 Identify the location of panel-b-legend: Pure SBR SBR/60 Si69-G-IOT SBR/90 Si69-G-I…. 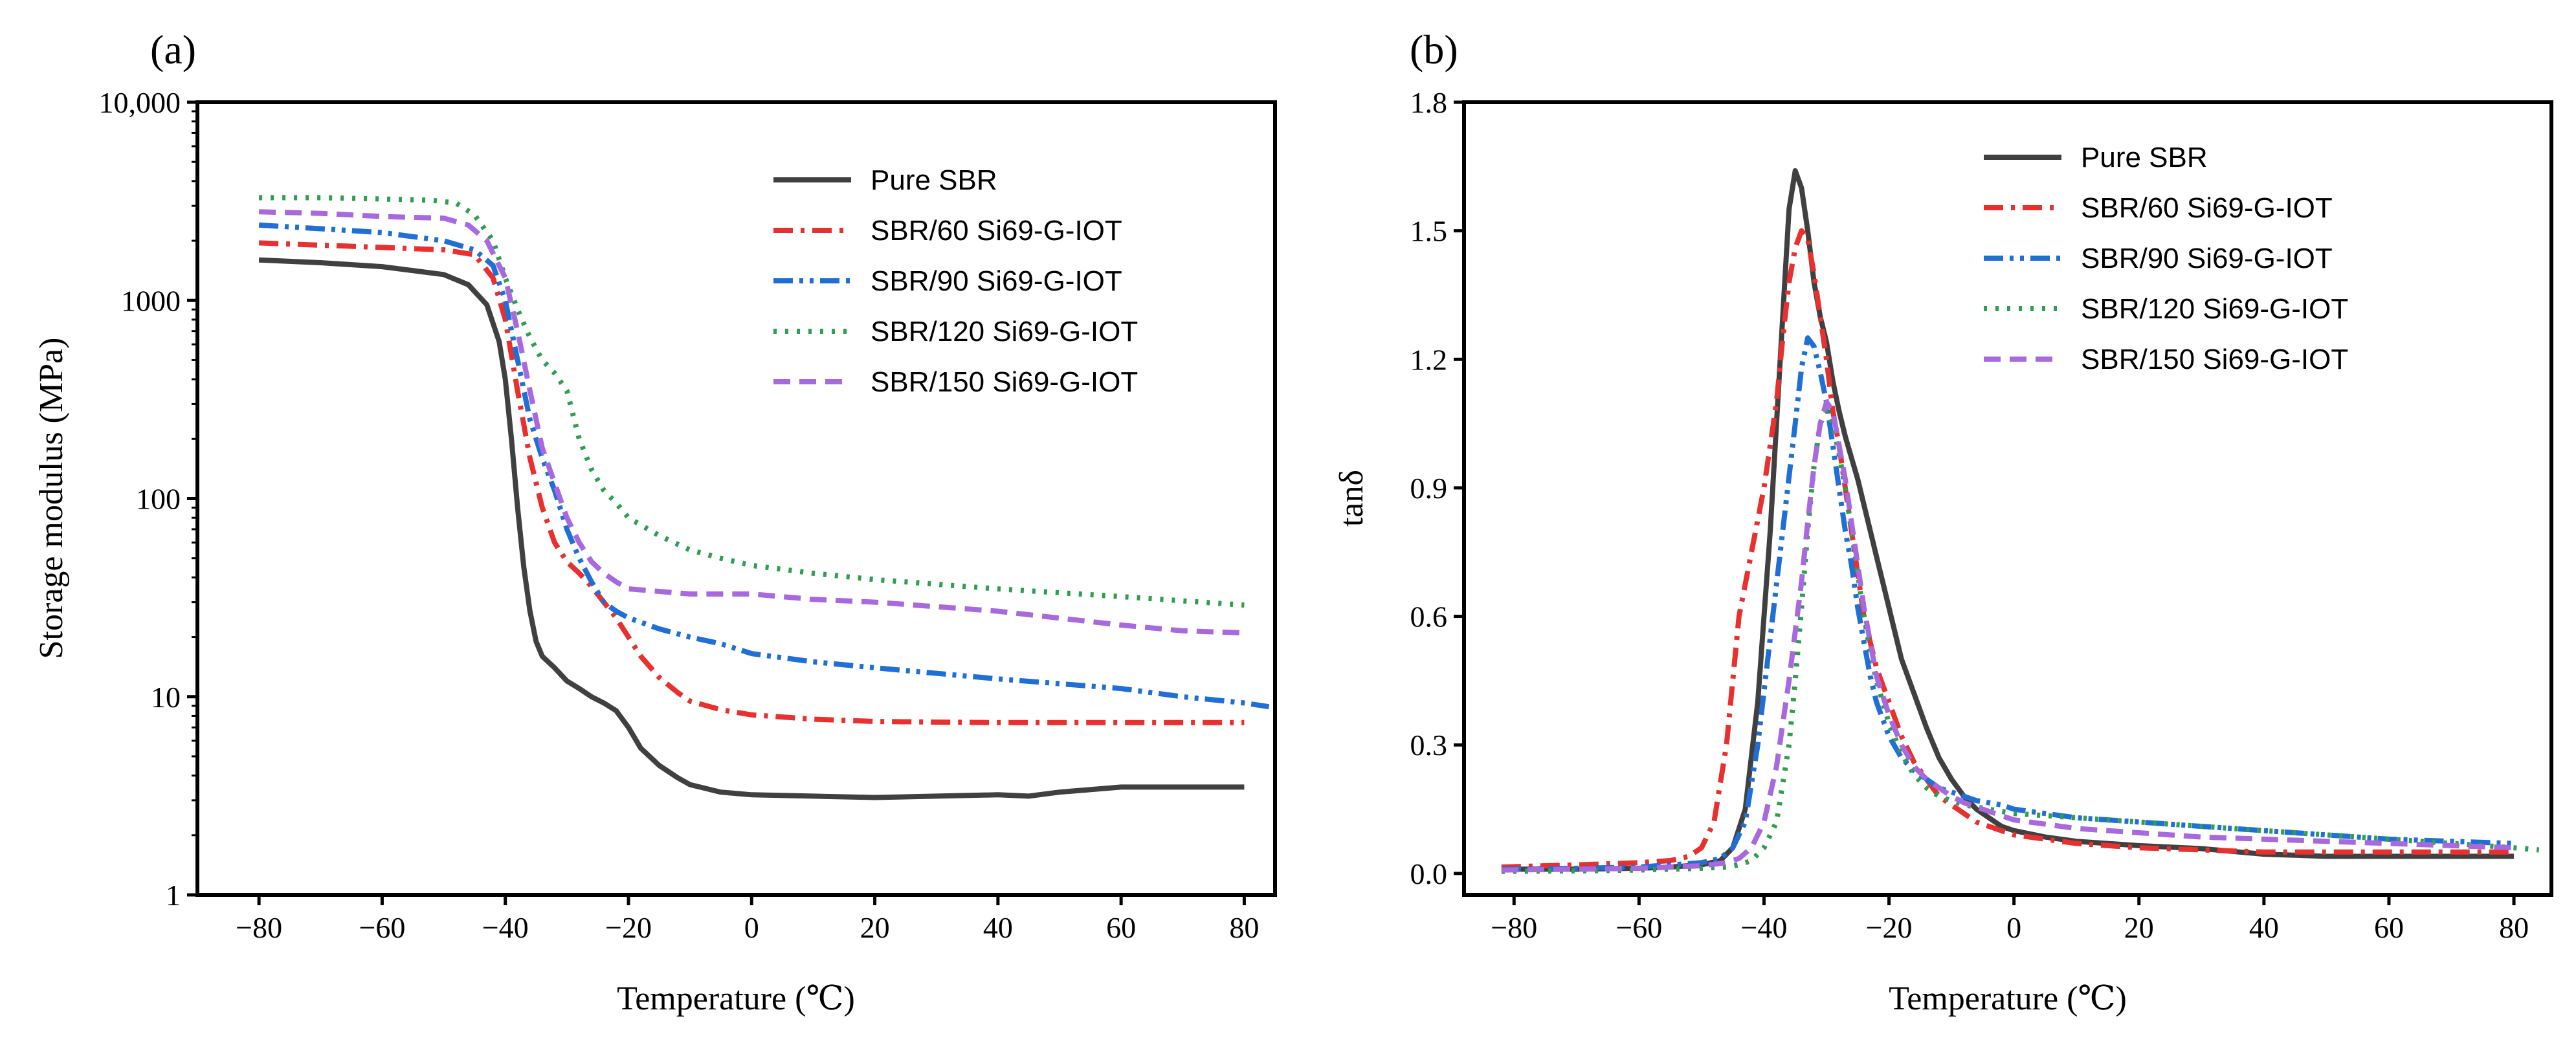
(2166, 258).